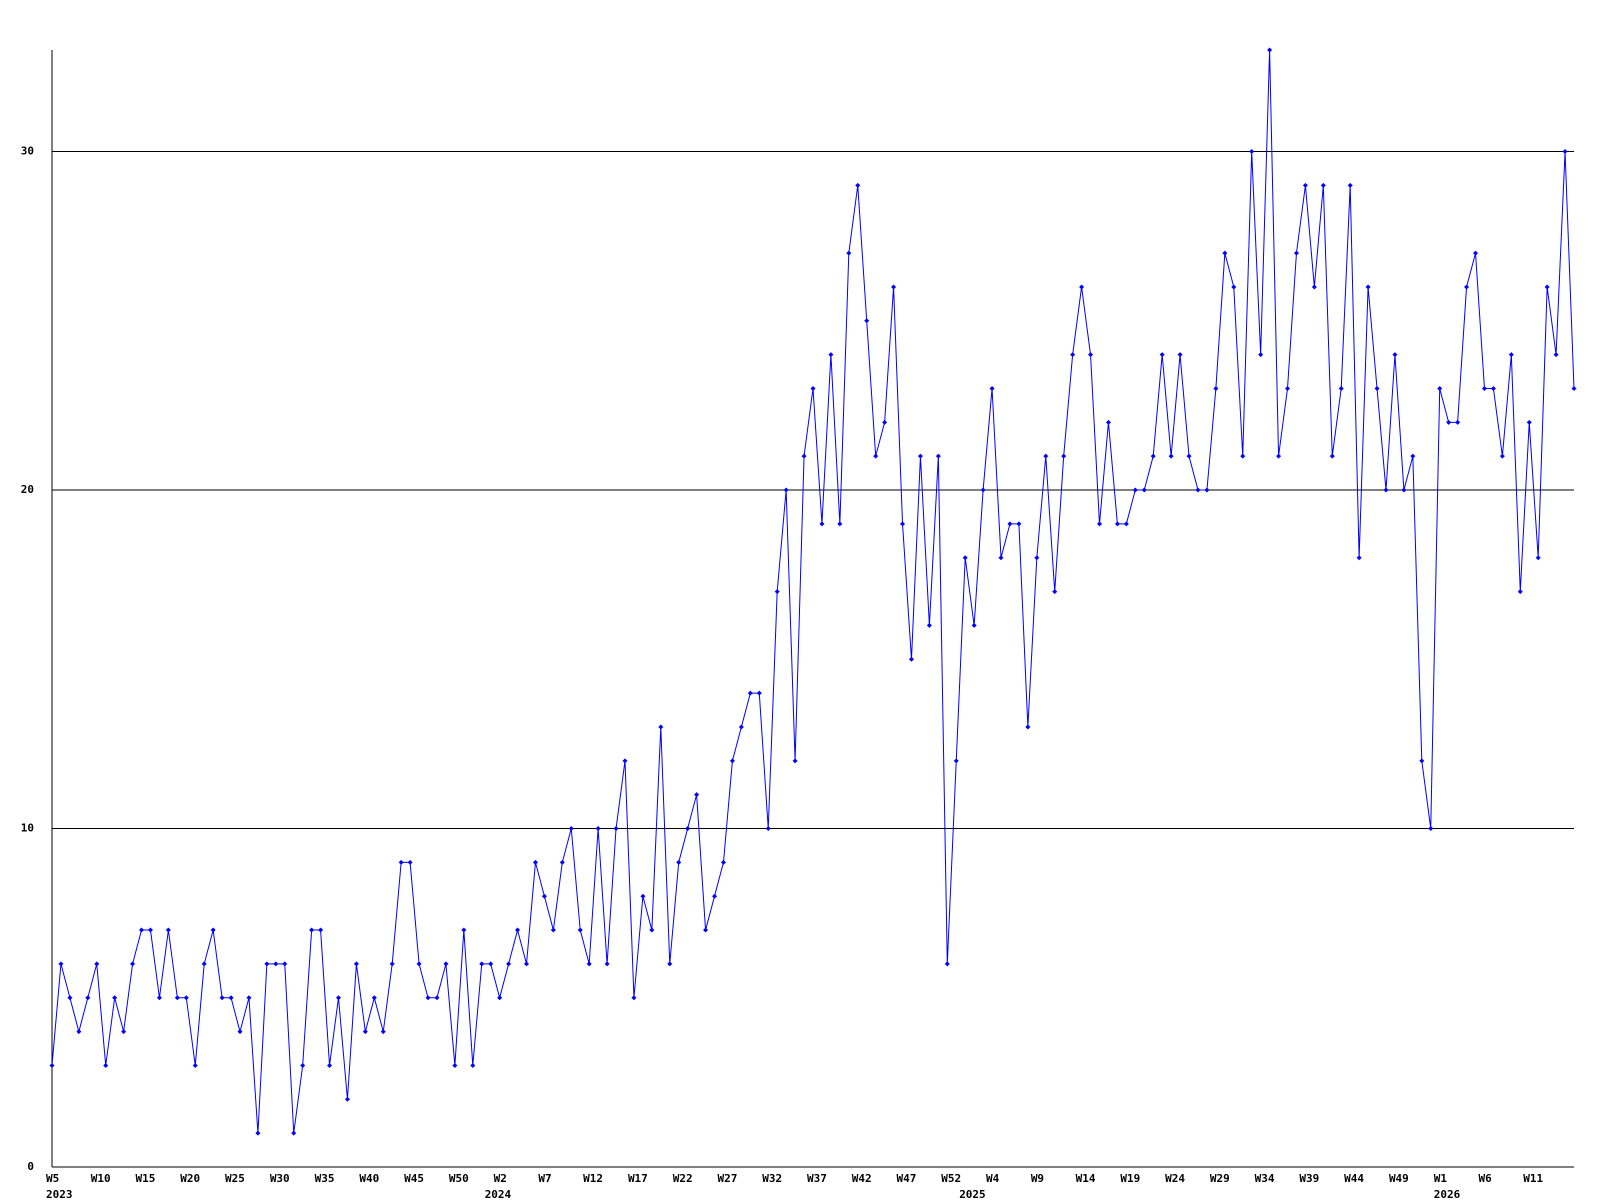 The width and height of the screenshot is (1600, 1200). What do you see at coordinates (638, 1178) in the screenshot?
I see `x-tick-label: W17` at bounding box center [638, 1178].